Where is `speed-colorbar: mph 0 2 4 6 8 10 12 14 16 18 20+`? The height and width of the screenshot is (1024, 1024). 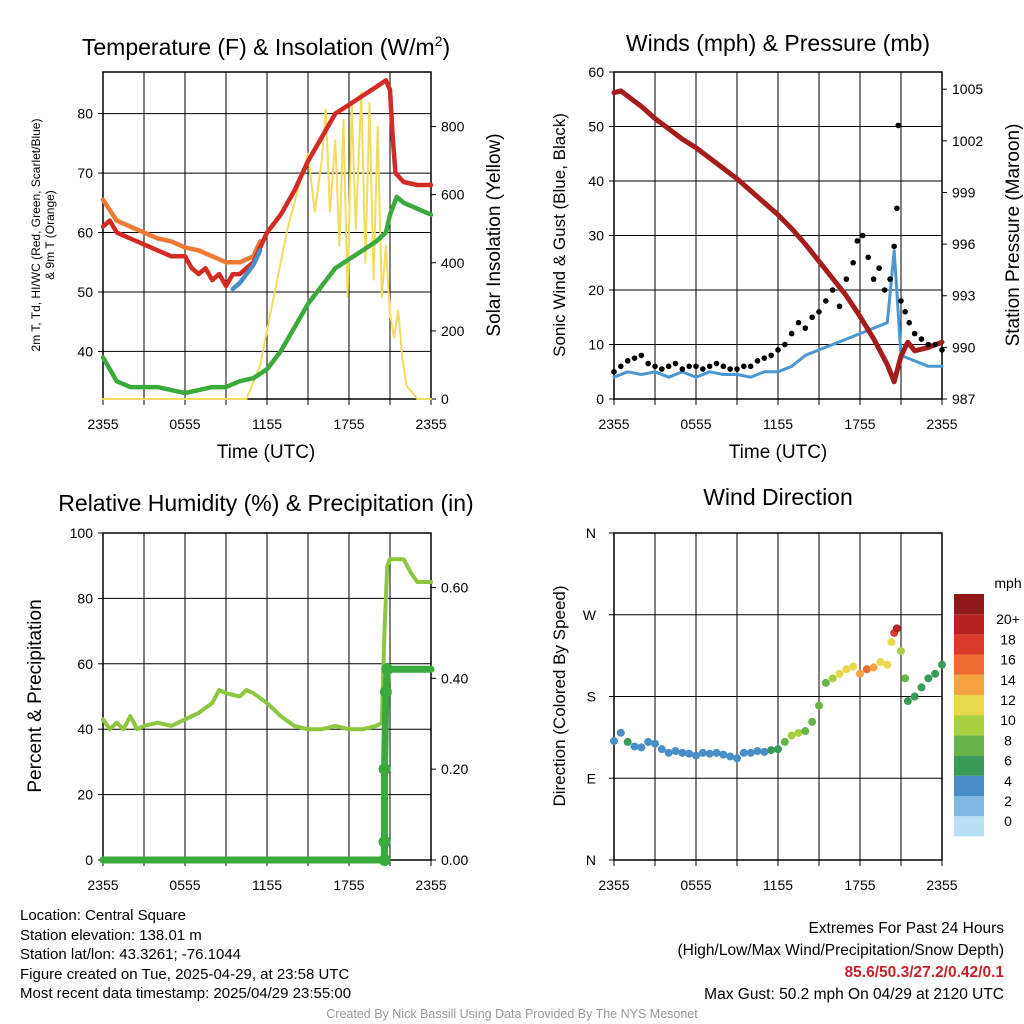
speed-colorbar: mph 0 2 4 6 8 10 12 14 16 18 20+ is located at coordinates (988, 706).